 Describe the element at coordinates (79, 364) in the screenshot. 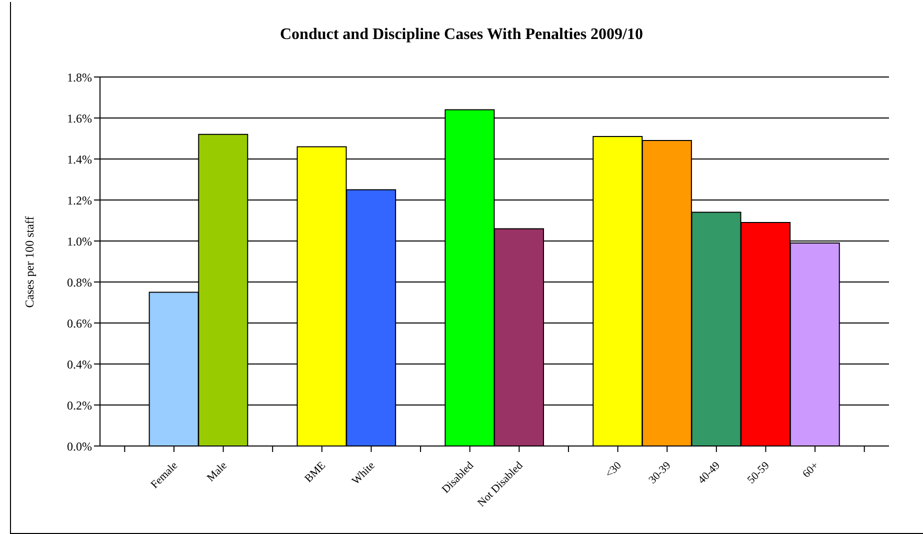

I see `y-tick-label: 0.4%` at that location.